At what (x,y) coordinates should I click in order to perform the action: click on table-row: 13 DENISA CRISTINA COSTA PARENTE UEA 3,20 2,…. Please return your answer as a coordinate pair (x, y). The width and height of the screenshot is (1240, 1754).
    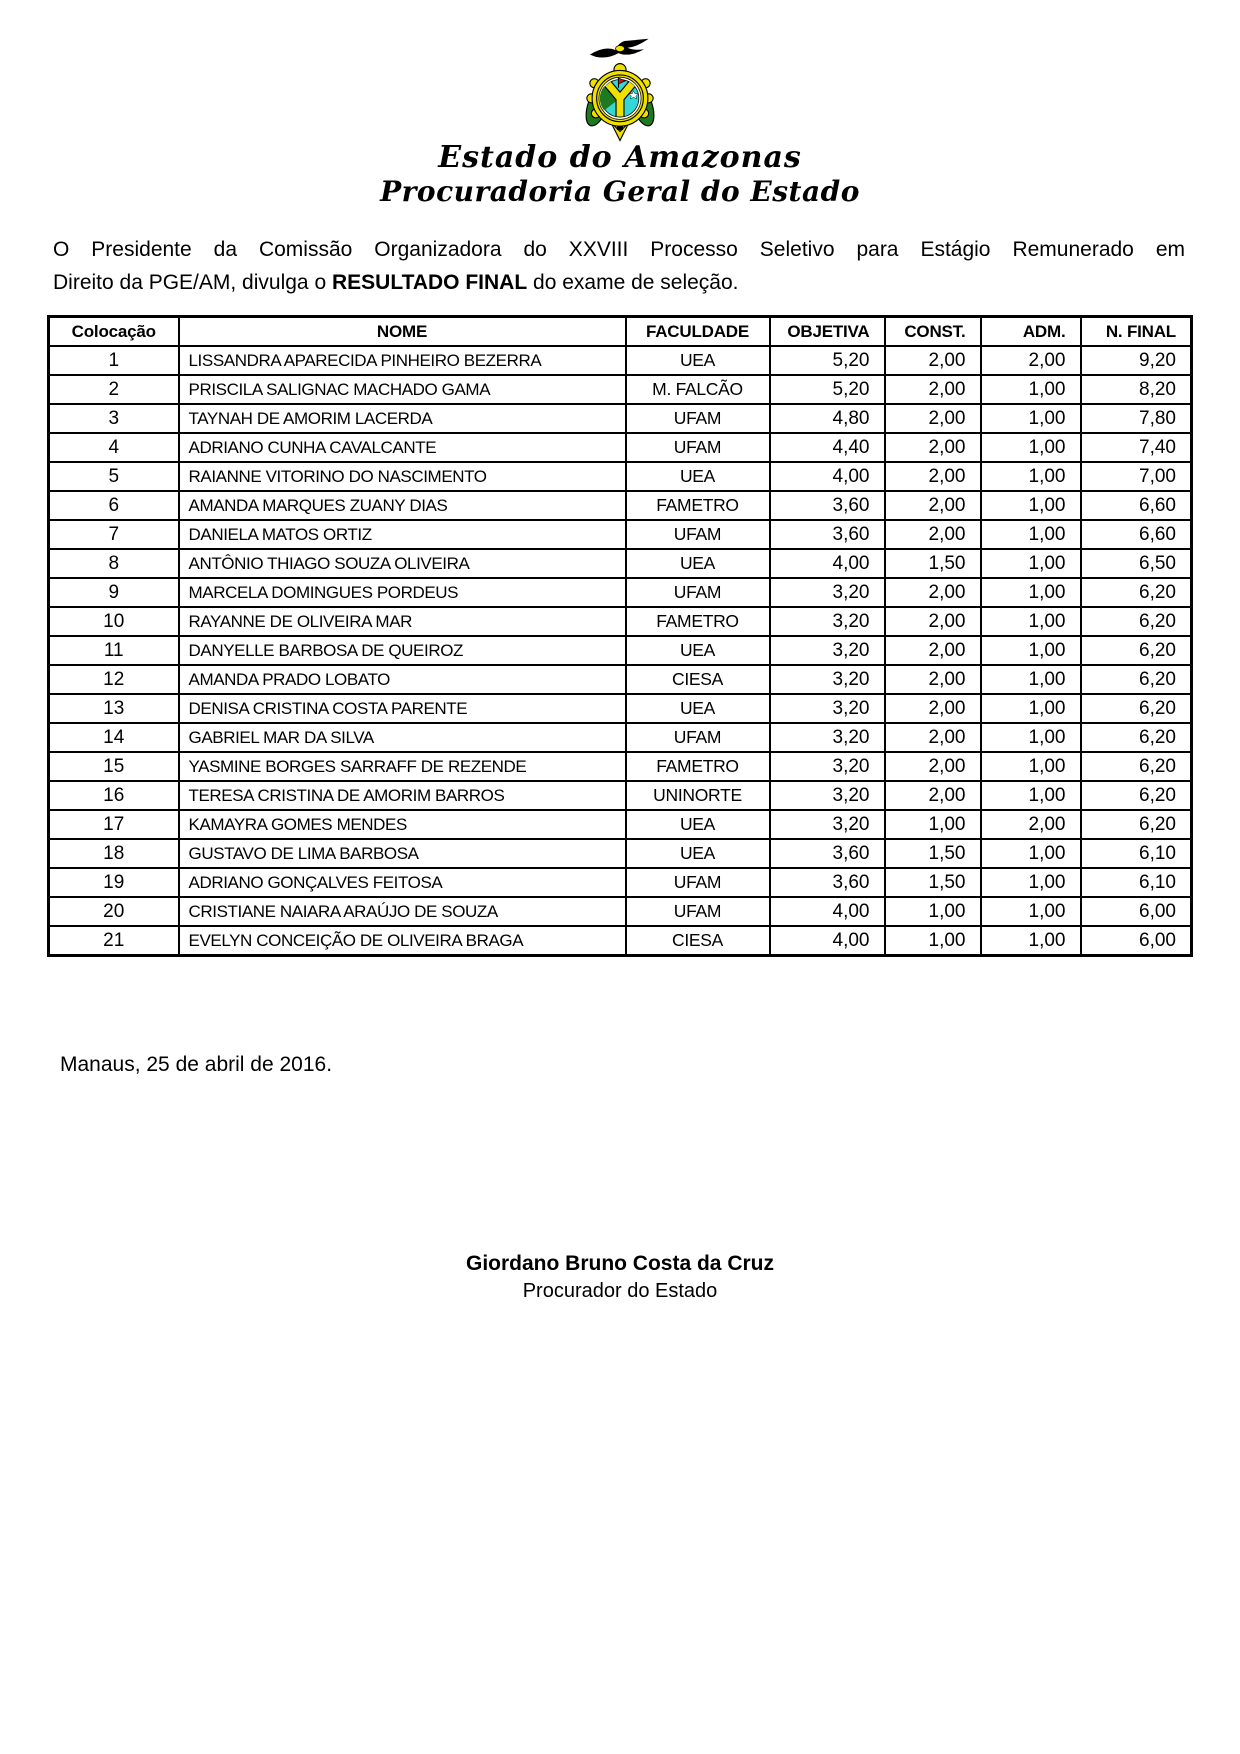
    Looking at the image, I should click on (620, 708).